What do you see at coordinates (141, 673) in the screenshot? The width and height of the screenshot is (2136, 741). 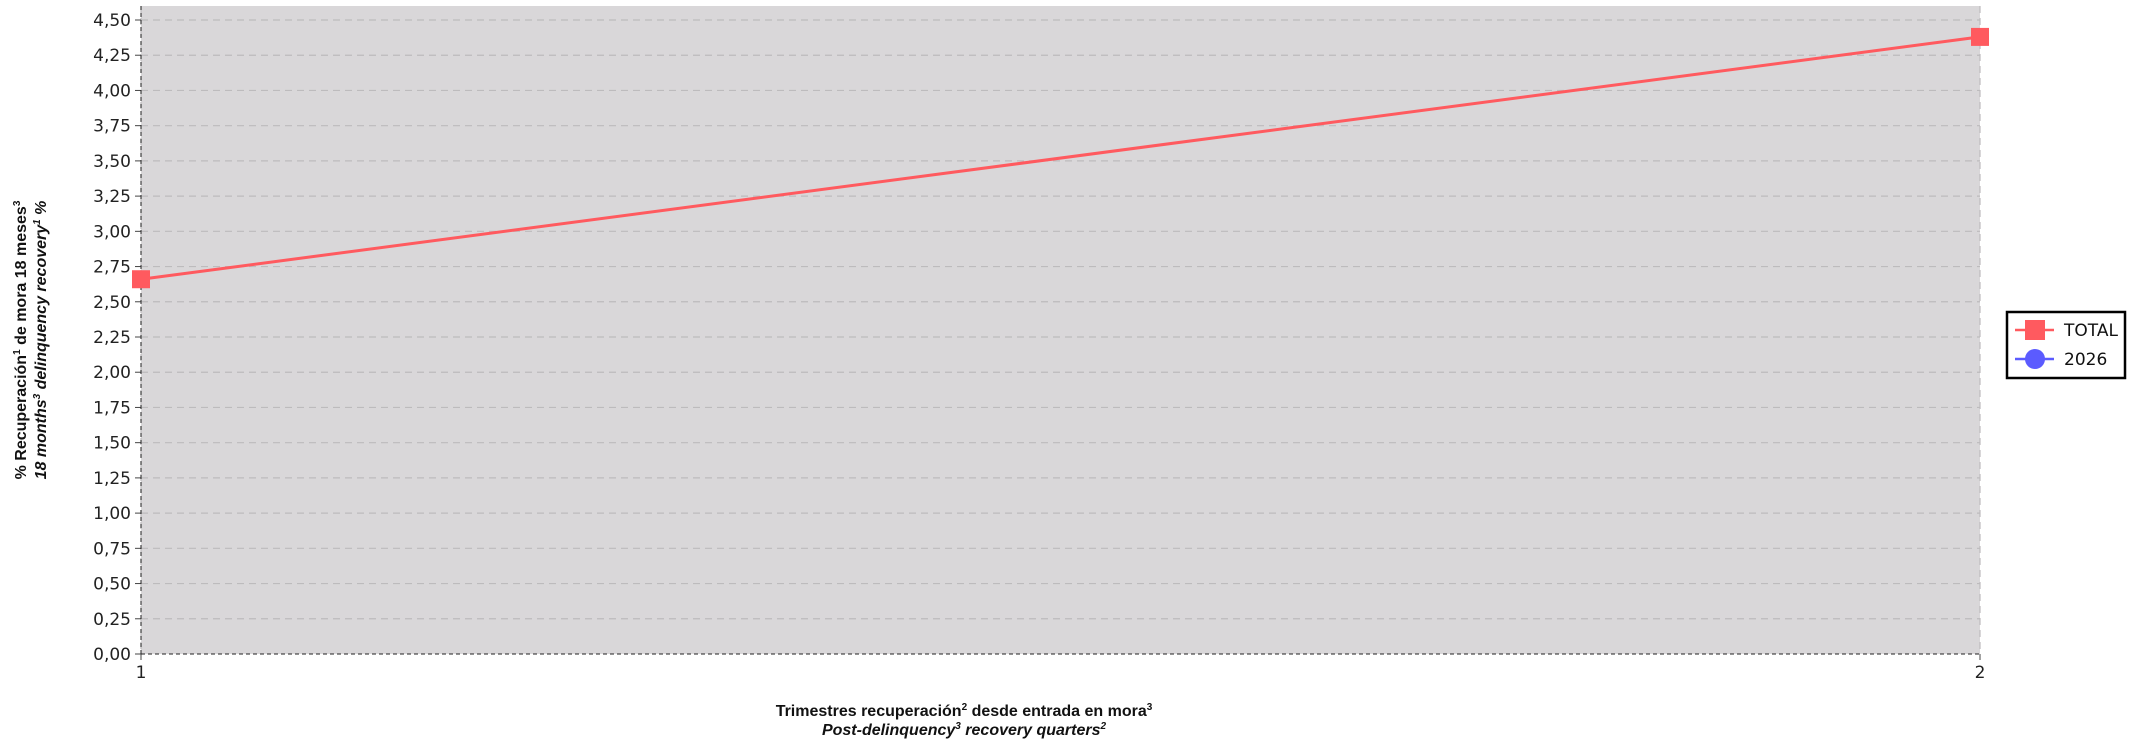 I see `x-tick-label: 1` at bounding box center [141, 673].